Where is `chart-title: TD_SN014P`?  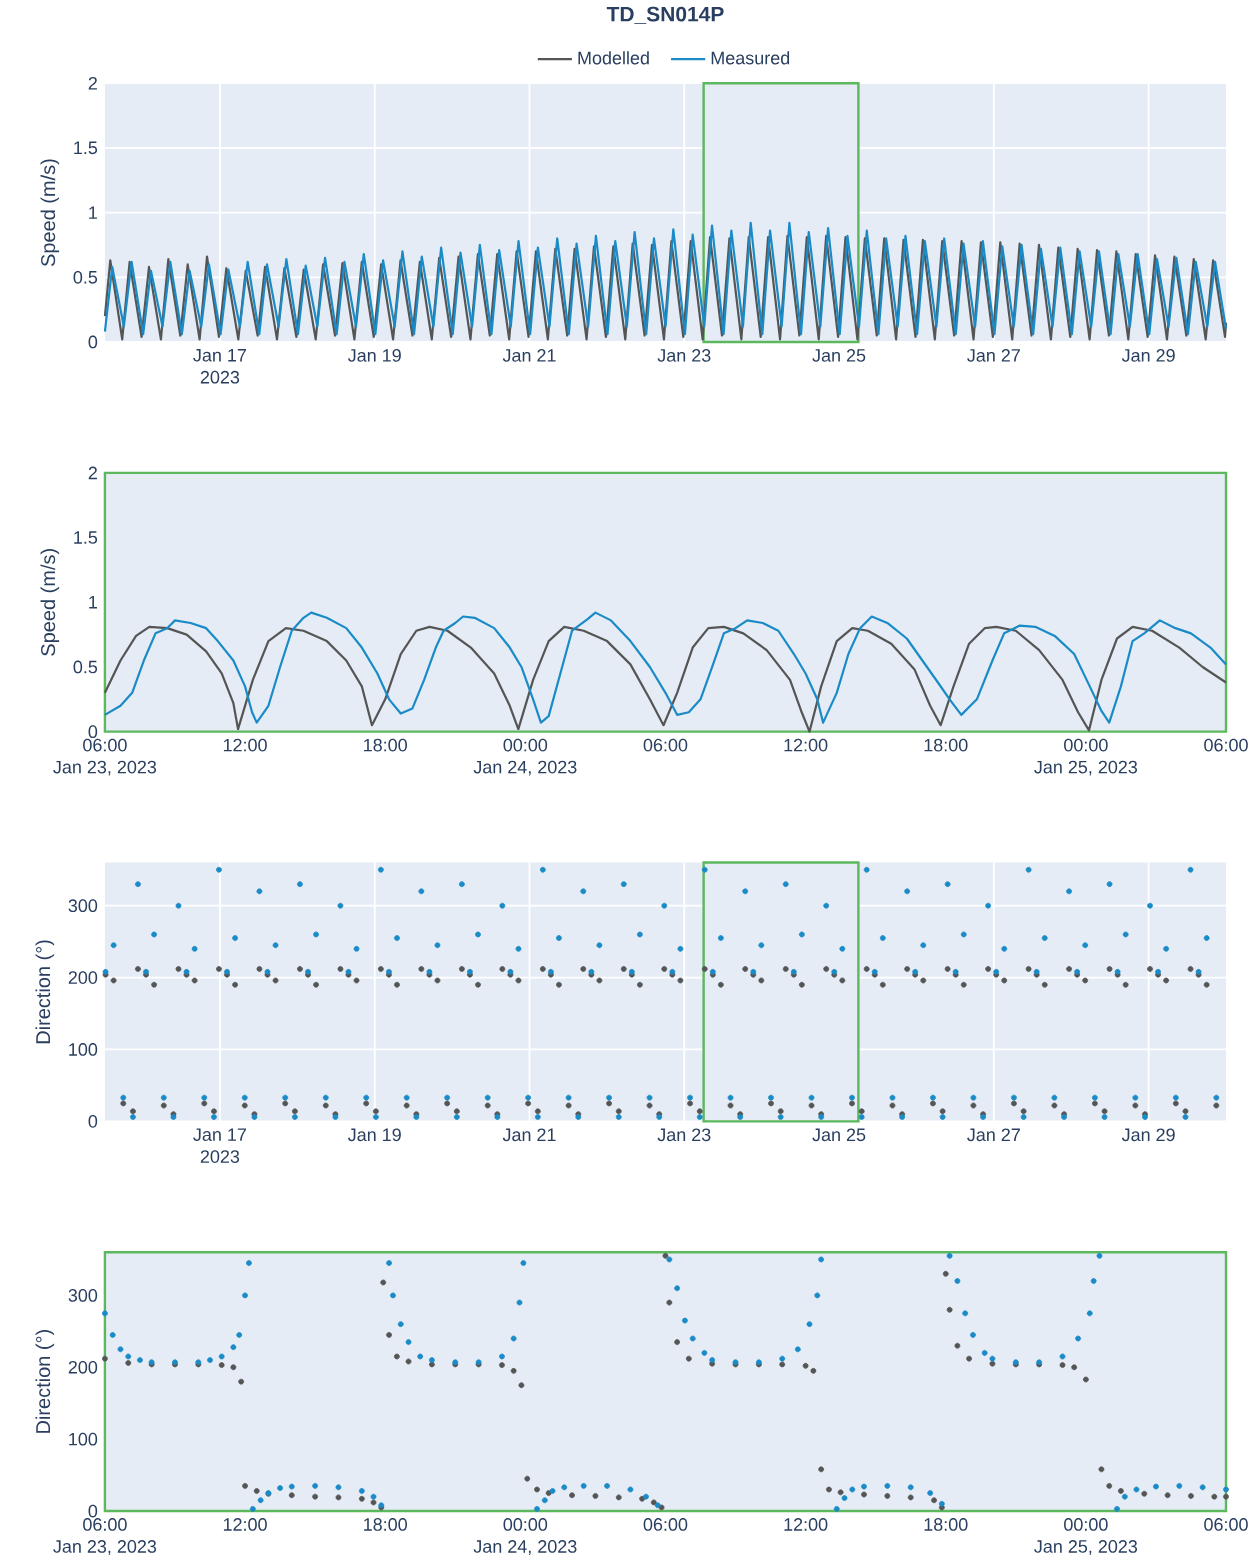
chart-title: TD_SN014P is located at coordinates (665, 15).